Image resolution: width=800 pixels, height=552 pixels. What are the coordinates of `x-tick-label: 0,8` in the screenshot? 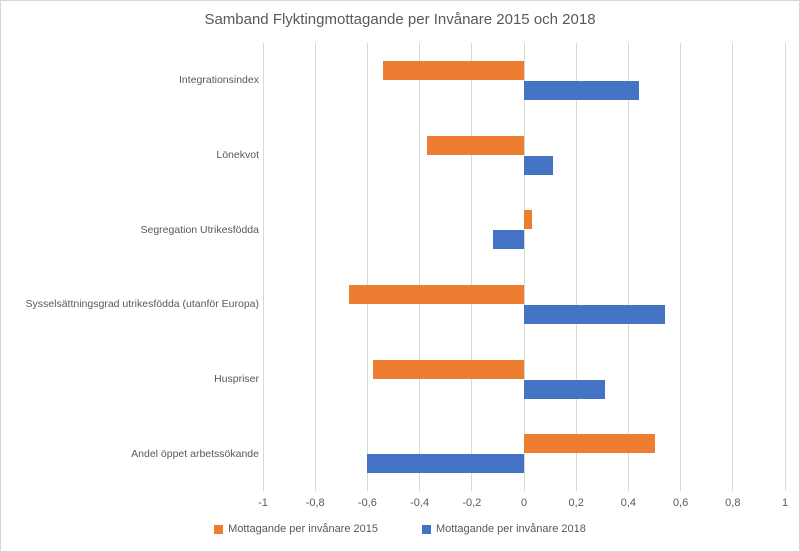 It's located at (733, 503).